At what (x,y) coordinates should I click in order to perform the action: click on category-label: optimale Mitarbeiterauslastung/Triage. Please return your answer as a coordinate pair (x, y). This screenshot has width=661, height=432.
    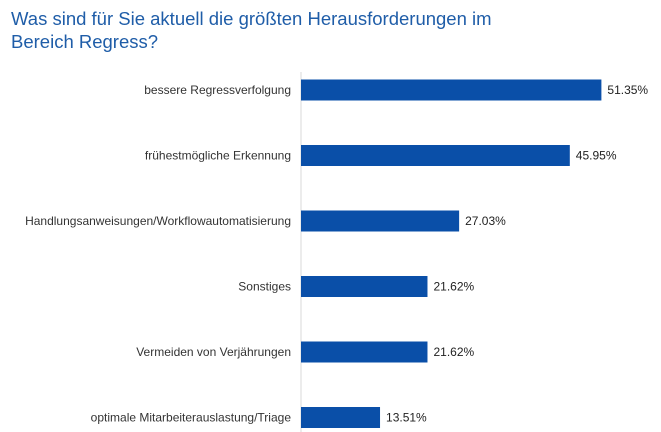
    Looking at the image, I should click on (191, 418).